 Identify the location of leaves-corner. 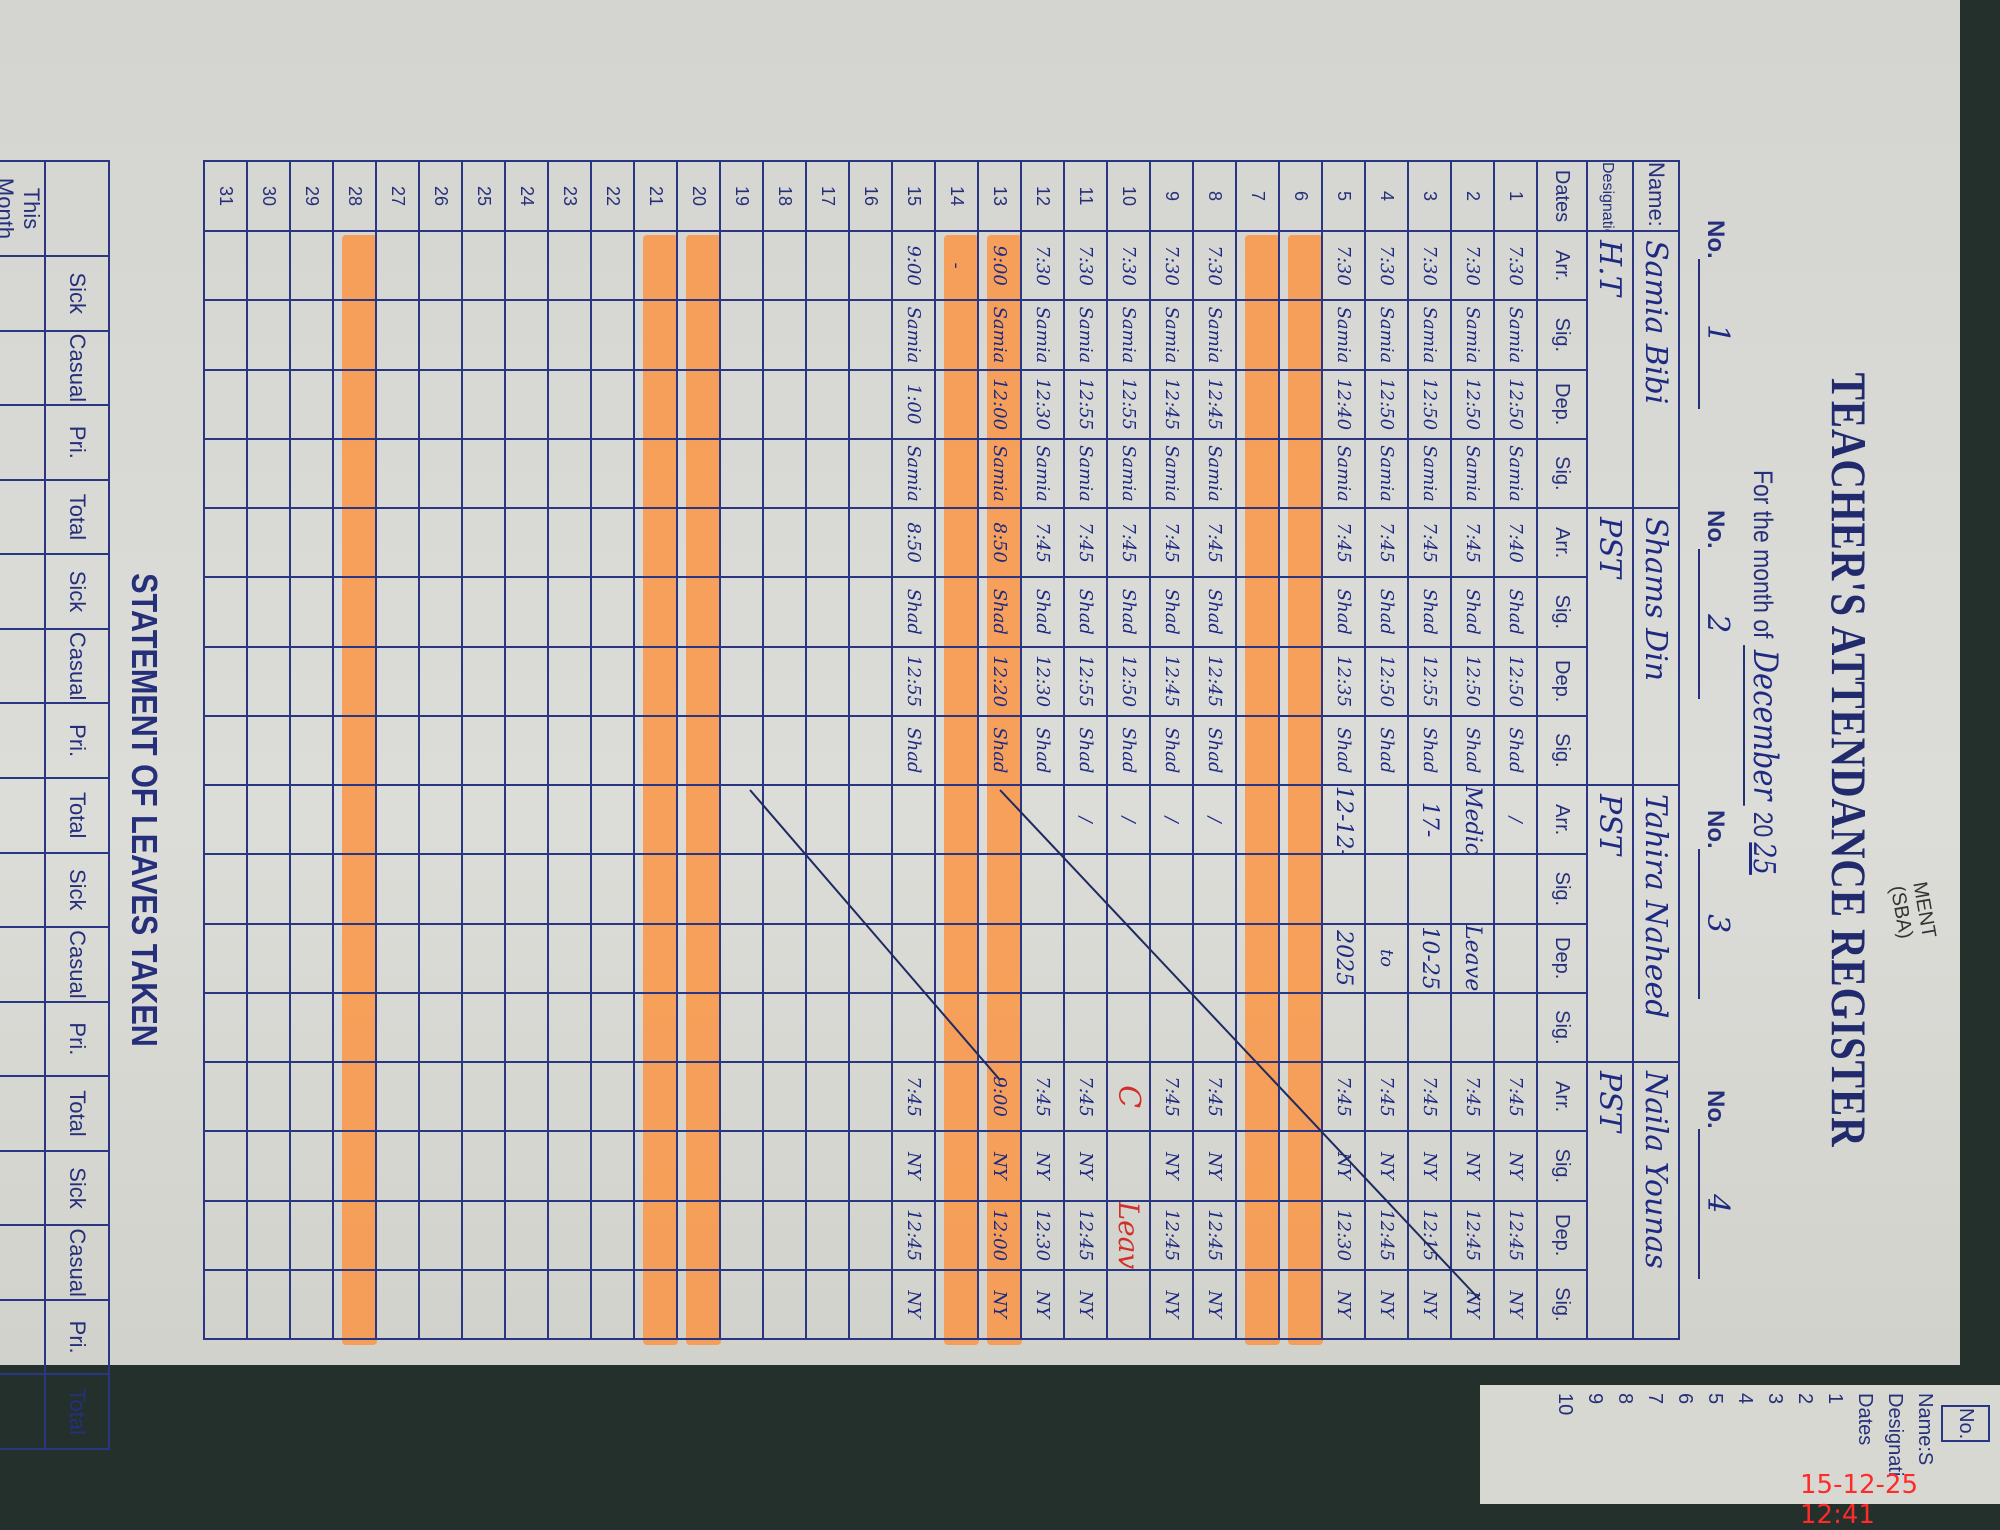
(77, 208).